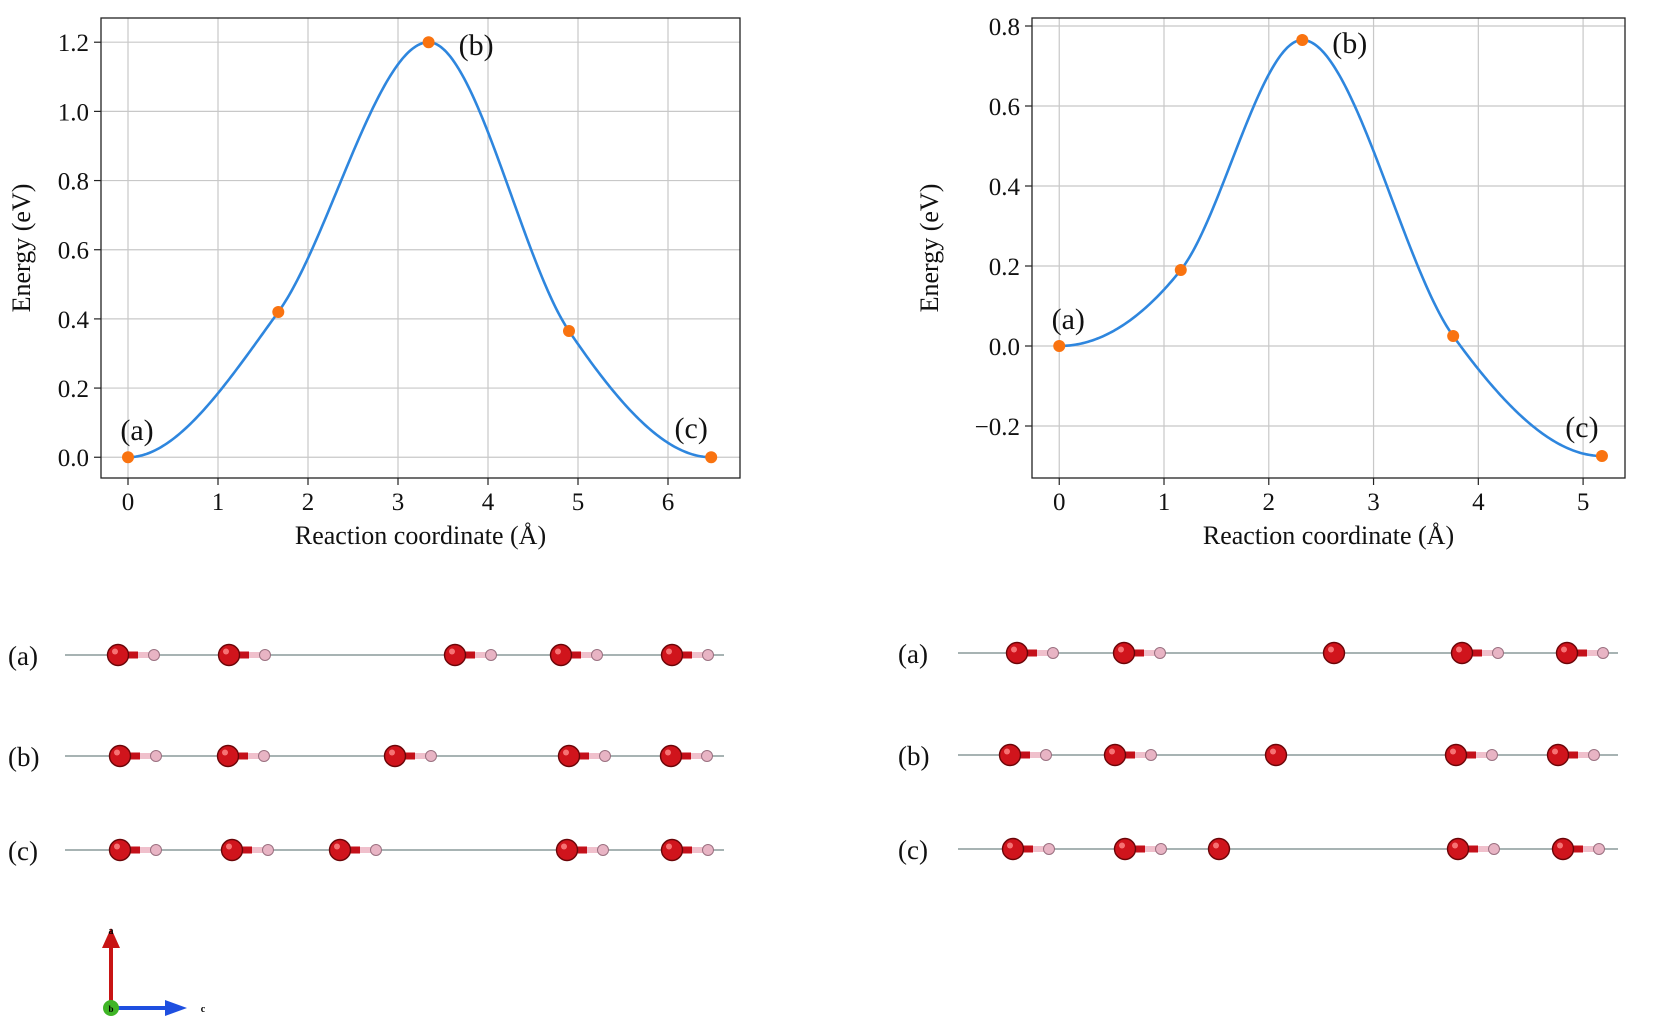  What do you see at coordinates (1004, 107) in the screenshot?
I see `y-tick-label: 0.6` at bounding box center [1004, 107].